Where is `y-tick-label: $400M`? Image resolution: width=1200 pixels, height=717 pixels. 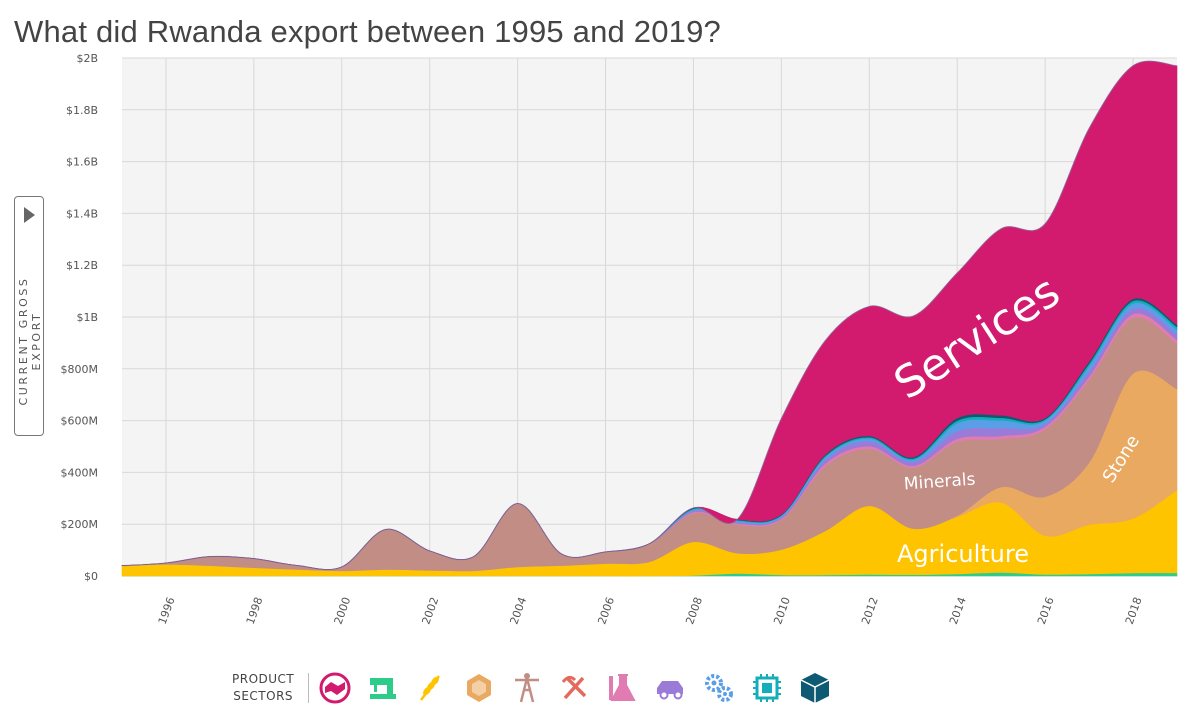
y-tick-label: $400M is located at coordinates (80, 472).